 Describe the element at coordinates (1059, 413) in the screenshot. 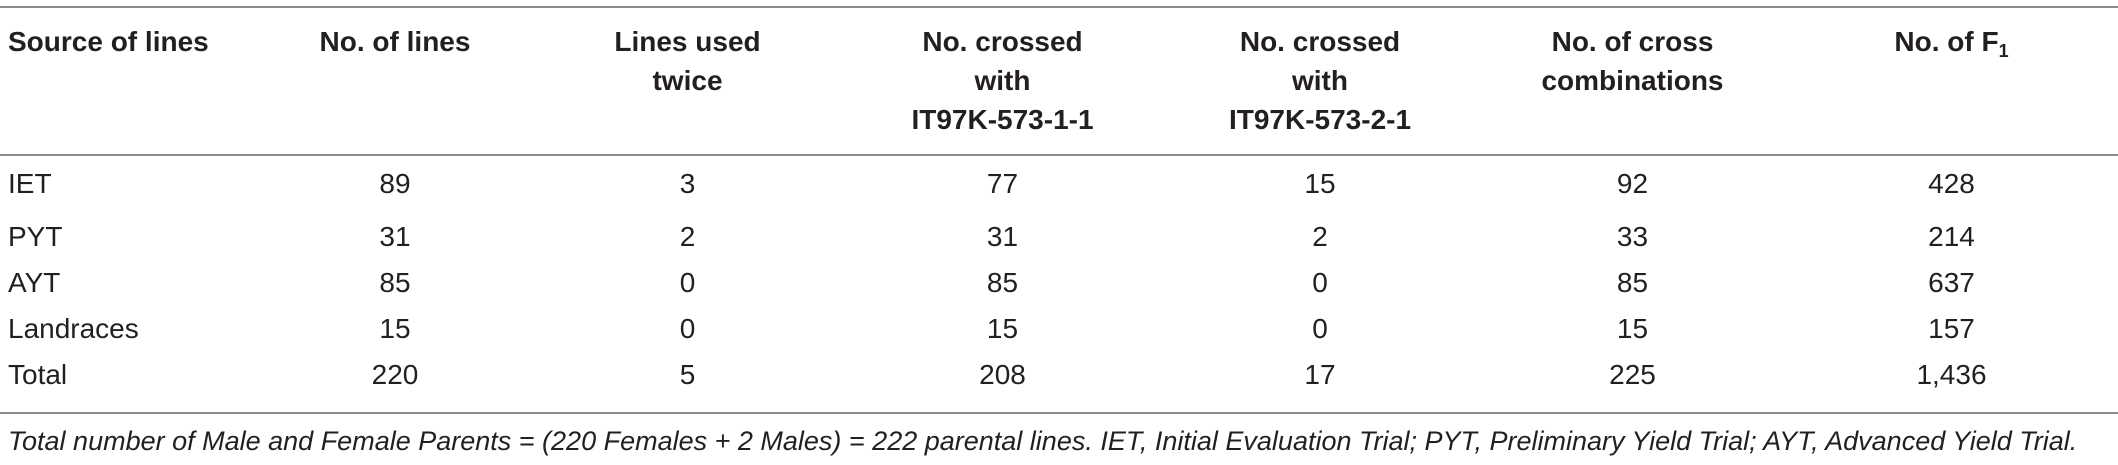

I see `bottom-rule` at that location.